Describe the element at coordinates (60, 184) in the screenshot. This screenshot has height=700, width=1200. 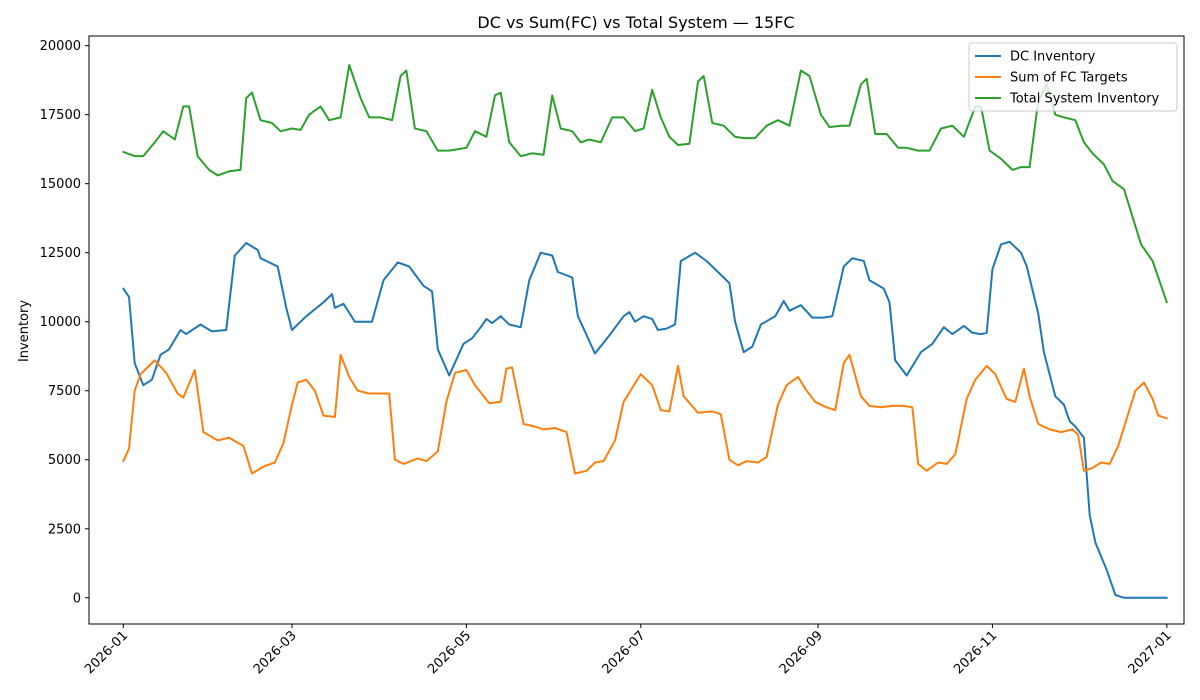
I see `y-tick-label: 15000` at that location.